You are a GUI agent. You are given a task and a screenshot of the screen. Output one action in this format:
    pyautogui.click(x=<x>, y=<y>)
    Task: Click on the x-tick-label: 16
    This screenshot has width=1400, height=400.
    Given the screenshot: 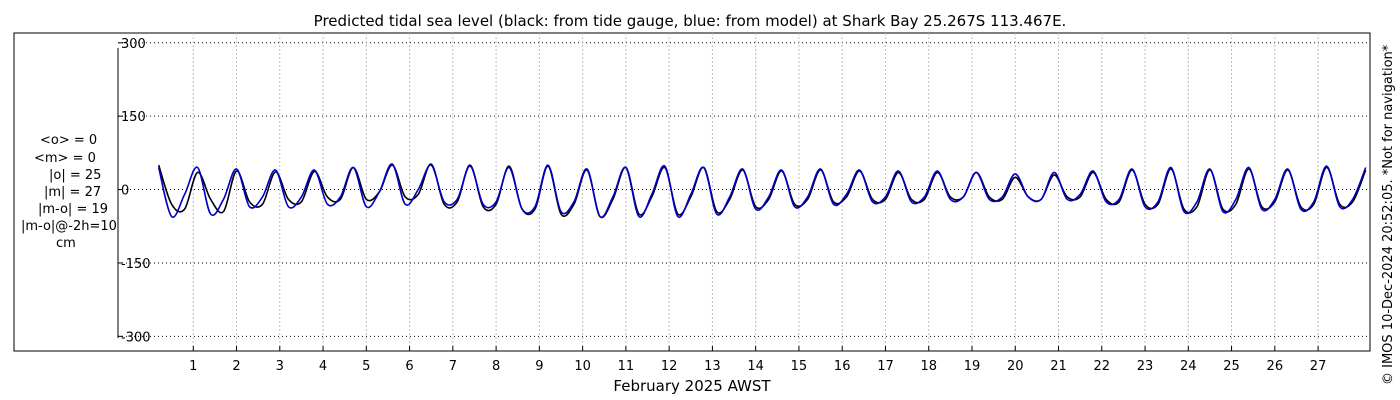 What is the action you would take?
    pyautogui.click(x=842, y=366)
    